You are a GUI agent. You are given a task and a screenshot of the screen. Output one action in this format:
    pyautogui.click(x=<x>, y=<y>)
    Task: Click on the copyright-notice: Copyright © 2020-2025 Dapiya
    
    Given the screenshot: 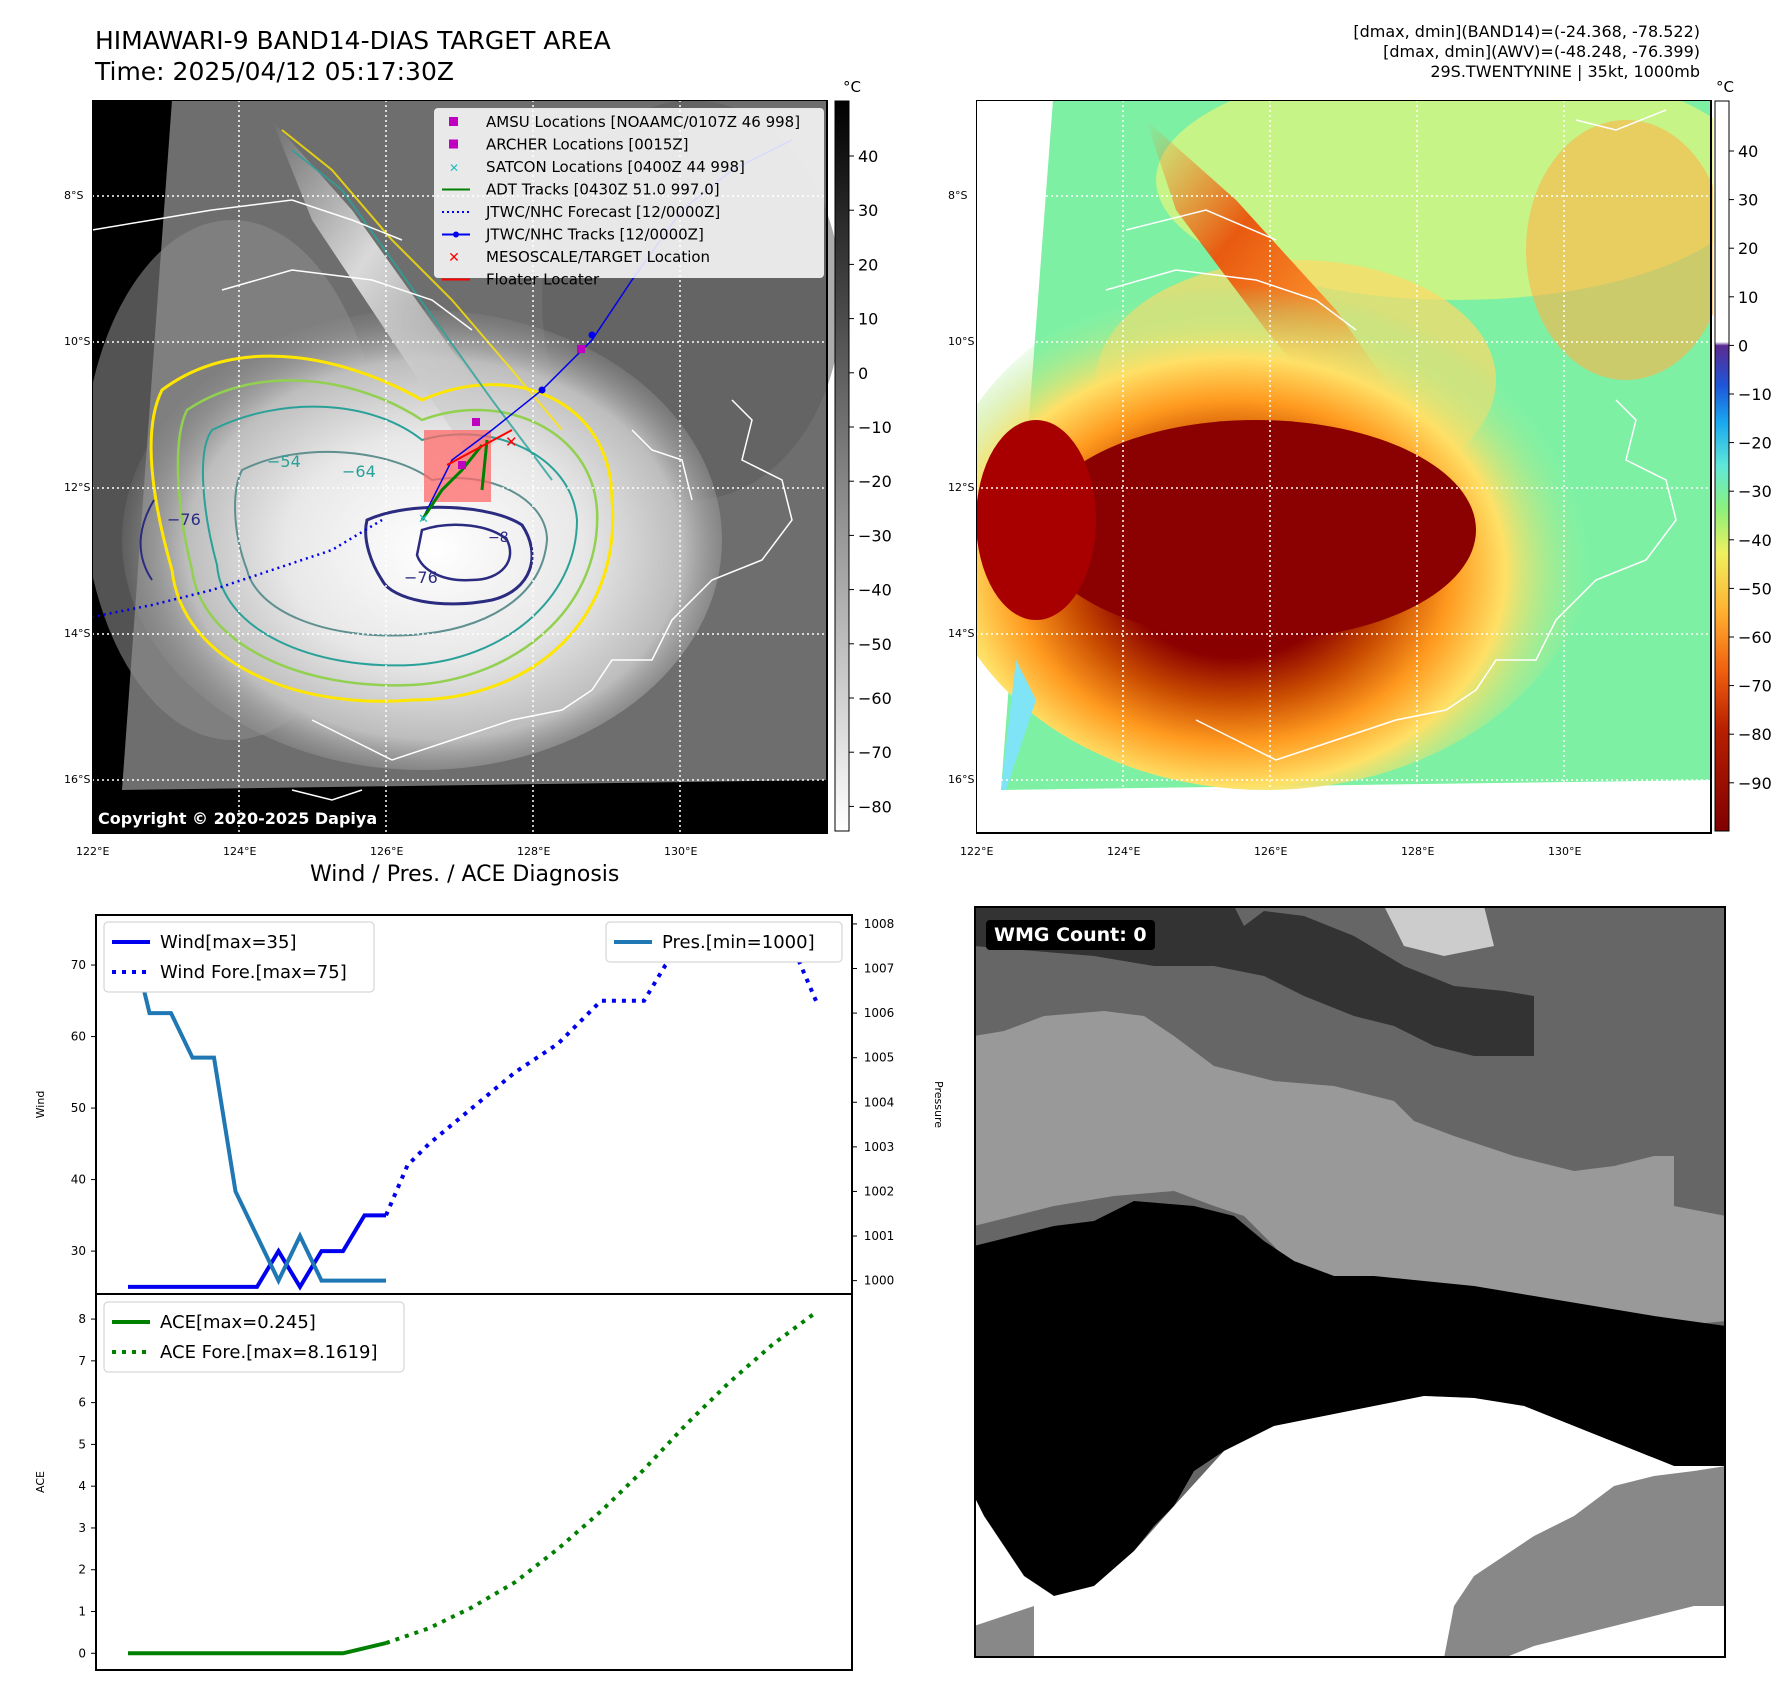 What is the action you would take?
    pyautogui.click(x=238, y=818)
    